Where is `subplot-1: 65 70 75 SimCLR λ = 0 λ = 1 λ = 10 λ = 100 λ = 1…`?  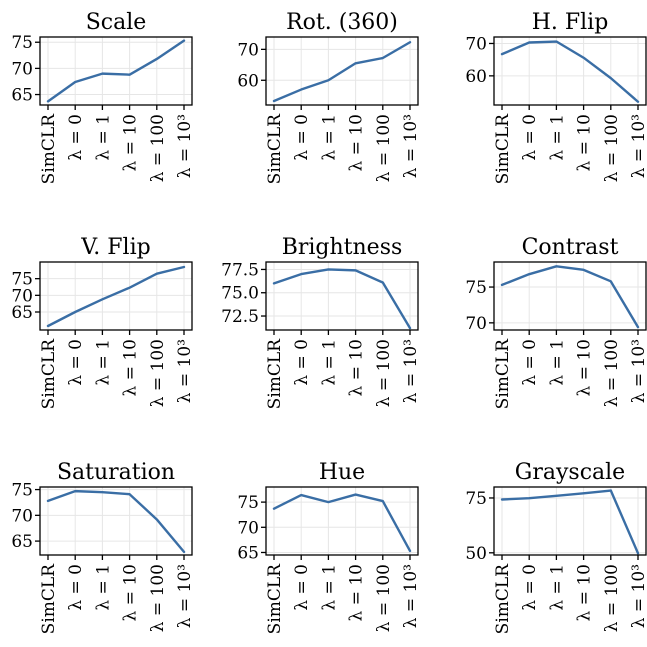 subplot-1: 65 70 75 SimCLR λ = 0 λ = 1 λ = 10 λ = 100 λ = 1… is located at coordinates (103, 97).